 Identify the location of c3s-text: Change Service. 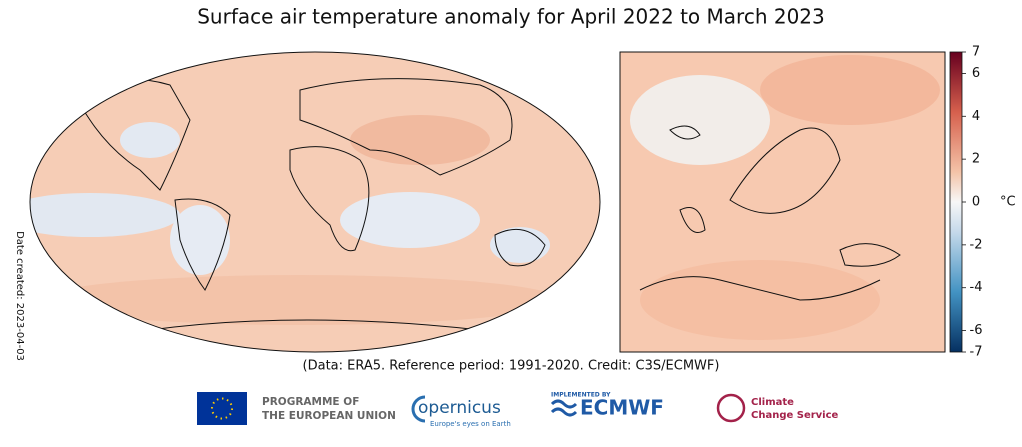
(795, 415).